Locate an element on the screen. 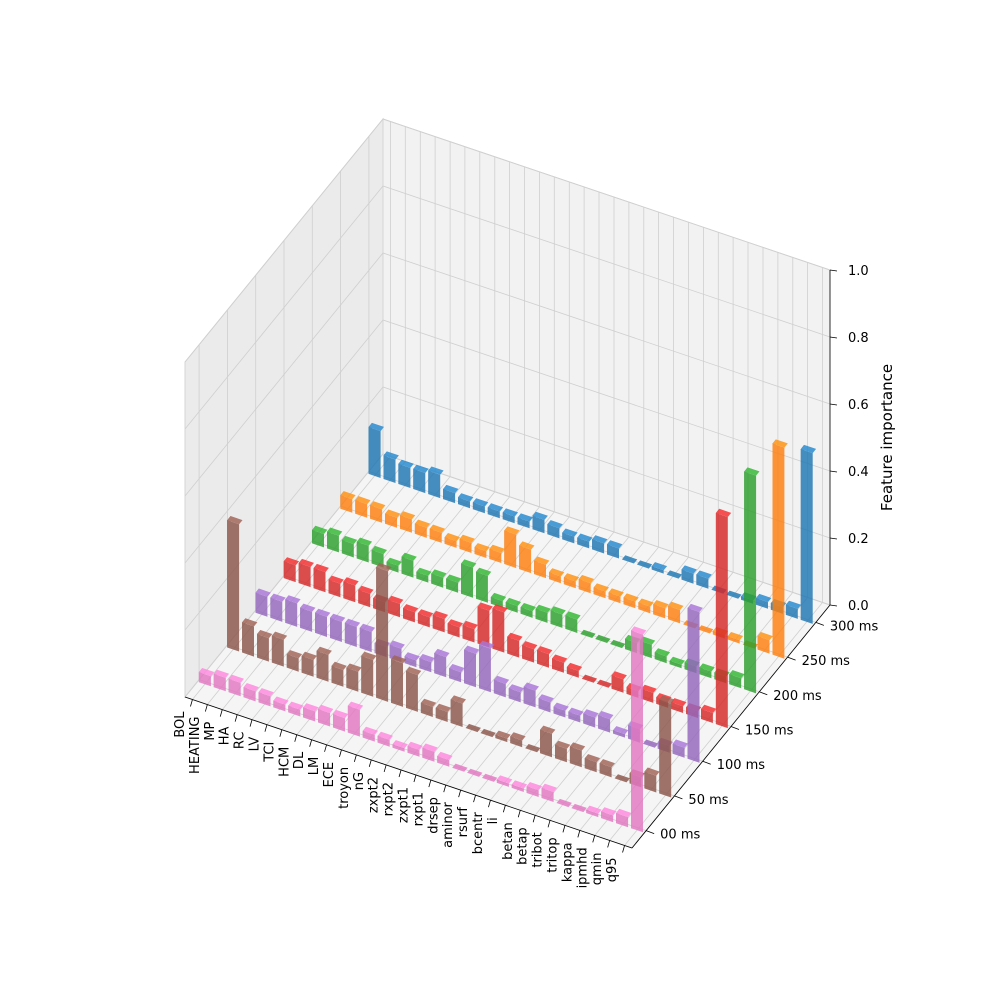 Image resolution: width=1000 pixels, height=1000 pixels. z-tick is located at coordinates (833, 471).